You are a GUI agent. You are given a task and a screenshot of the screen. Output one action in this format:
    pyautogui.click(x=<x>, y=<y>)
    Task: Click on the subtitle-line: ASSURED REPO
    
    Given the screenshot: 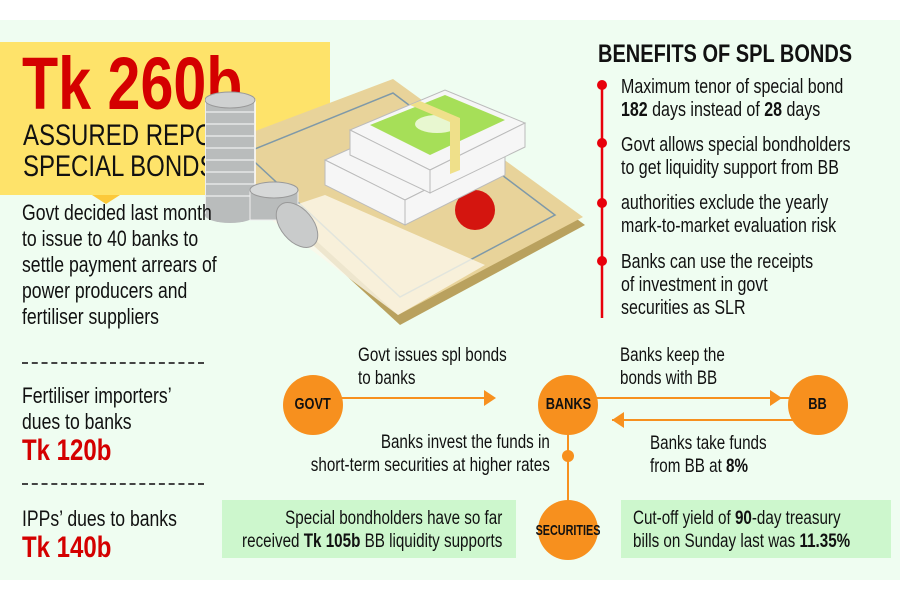 What is the action you would take?
    pyautogui.click(x=118, y=135)
    